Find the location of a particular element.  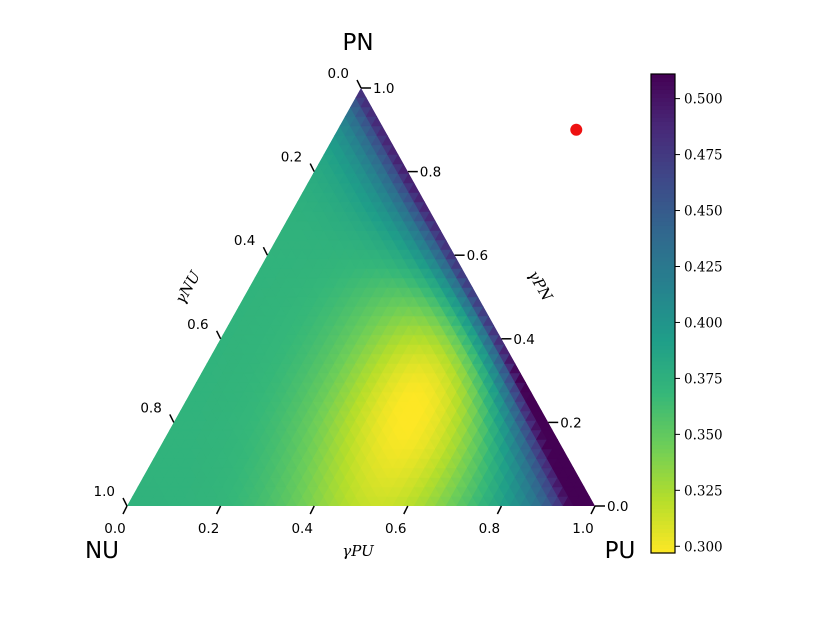

colorbar-tick-label: 0.300 is located at coordinates (703, 547).